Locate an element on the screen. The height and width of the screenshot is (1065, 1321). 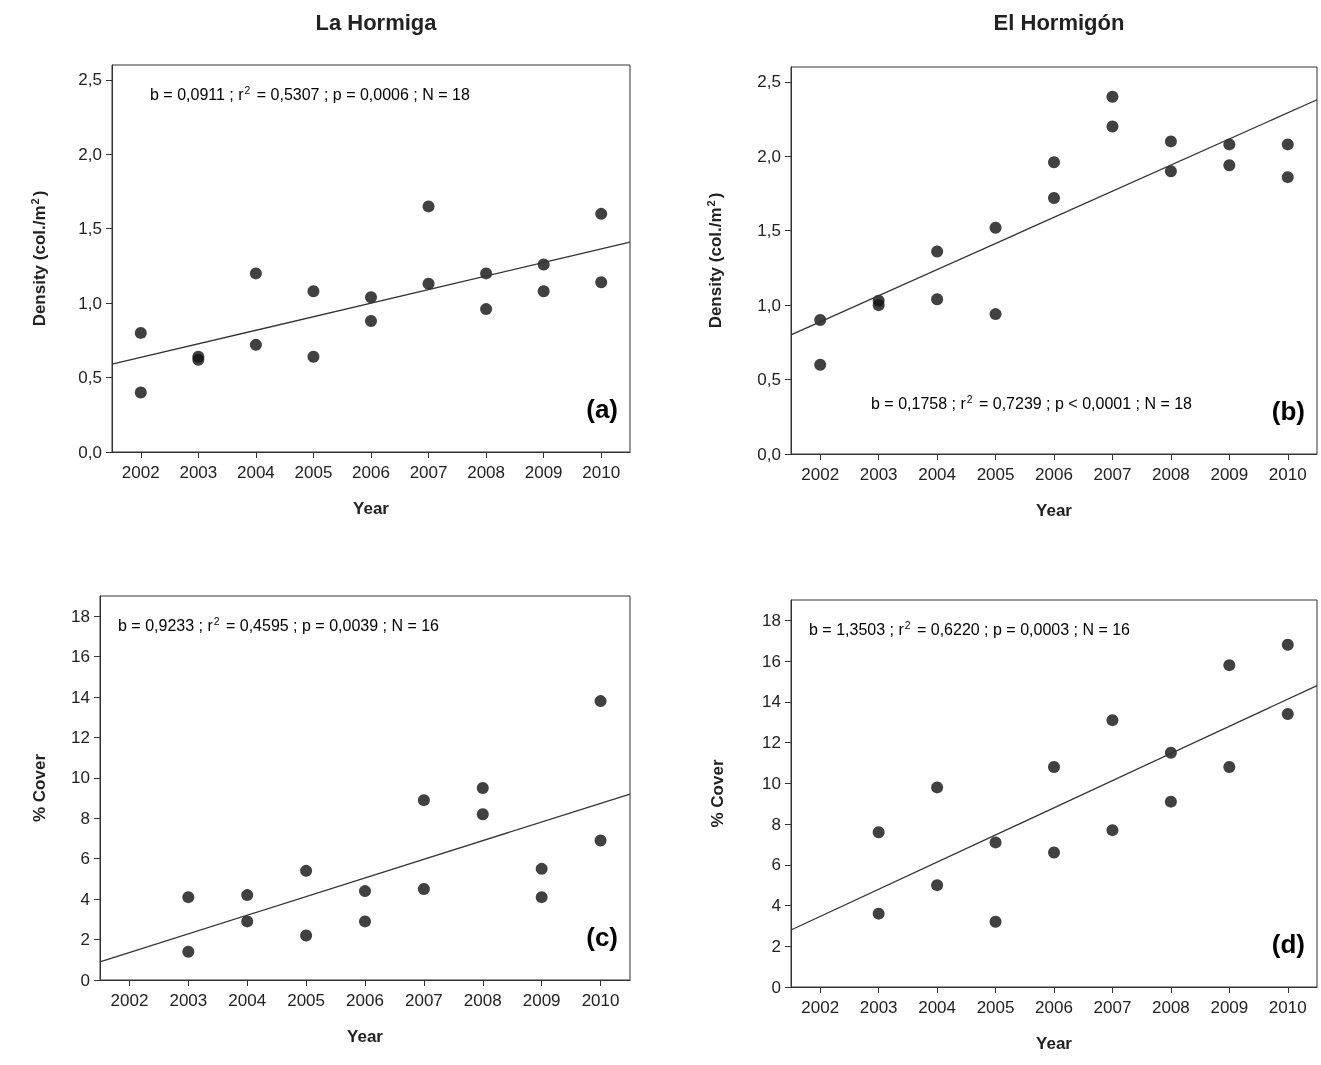
annotation: (b) is located at coordinates (1288, 411).